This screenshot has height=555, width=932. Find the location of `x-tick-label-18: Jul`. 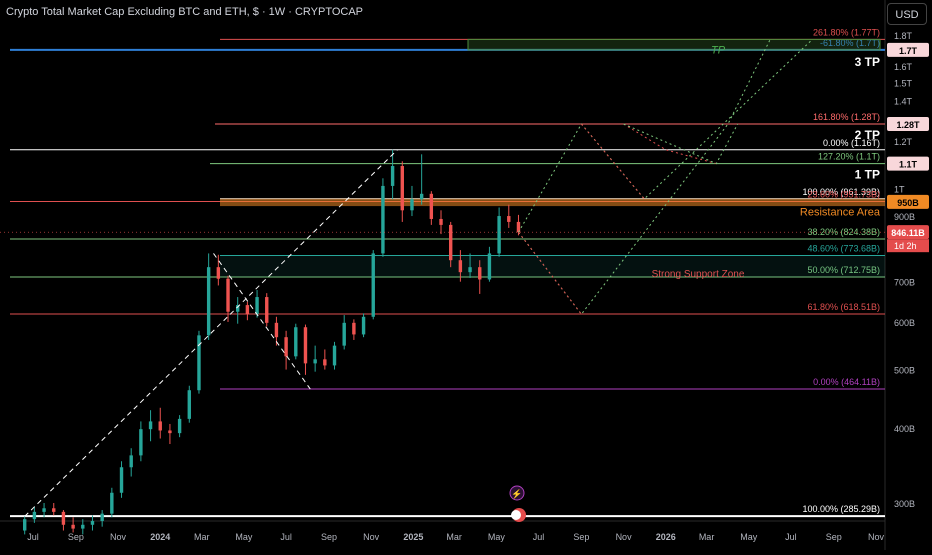

x-tick-label-18: Jul is located at coordinates (791, 537).